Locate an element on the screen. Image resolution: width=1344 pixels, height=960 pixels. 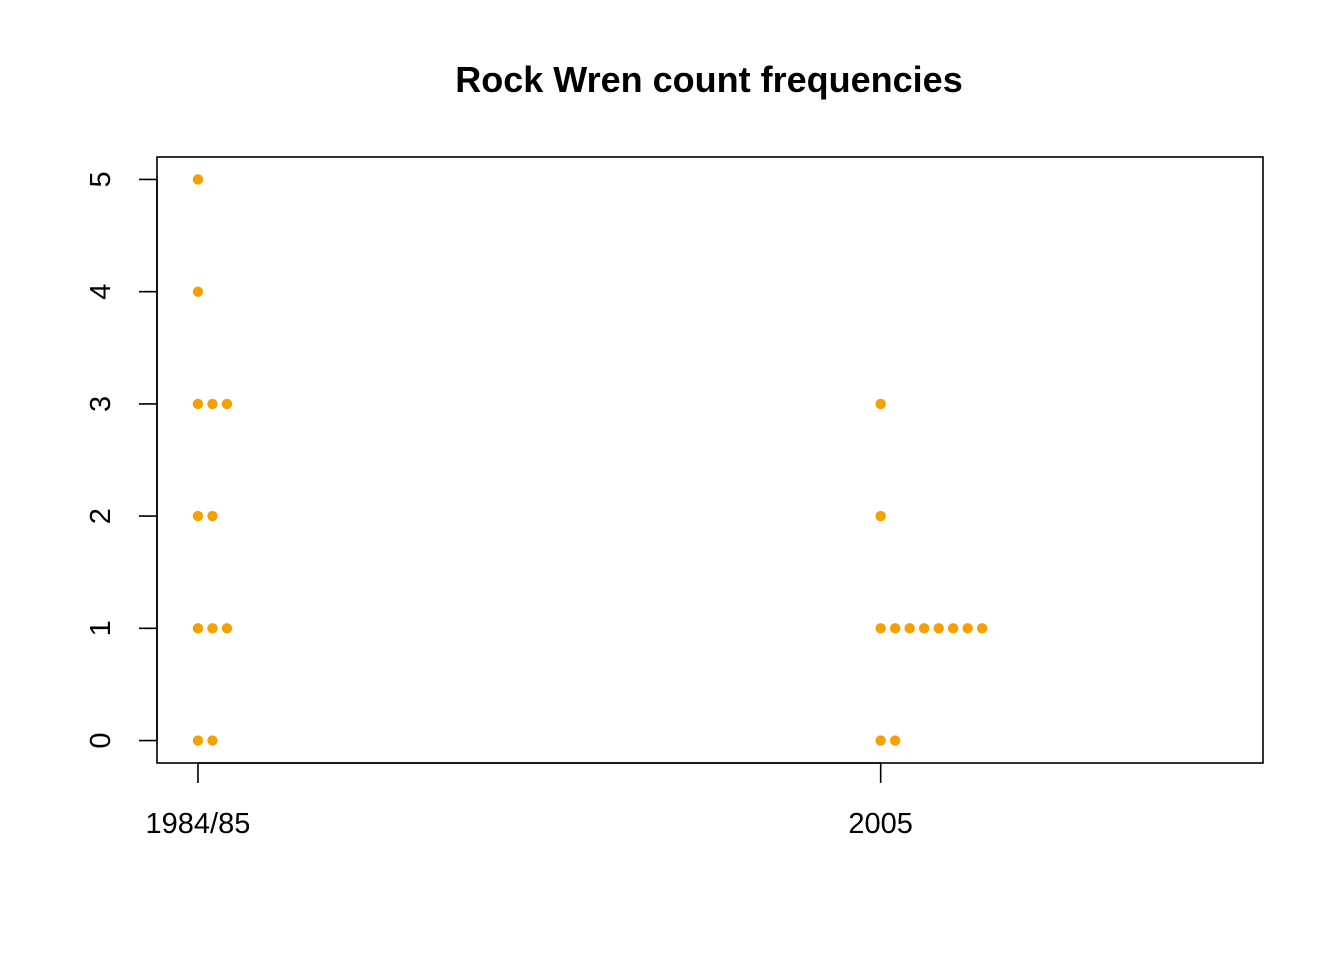
x-tick-label: 2005 is located at coordinates (880, 824).